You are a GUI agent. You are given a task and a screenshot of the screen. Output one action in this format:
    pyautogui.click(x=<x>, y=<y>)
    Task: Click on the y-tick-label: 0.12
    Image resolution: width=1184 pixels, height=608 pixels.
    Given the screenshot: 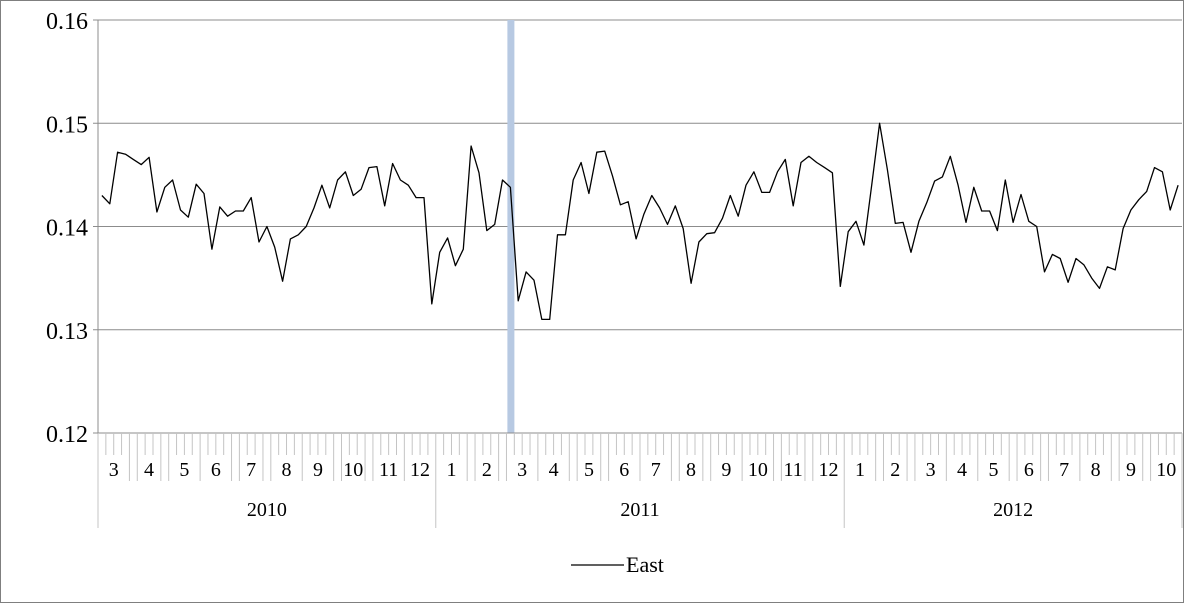 What is the action you would take?
    pyautogui.click(x=67, y=435)
    